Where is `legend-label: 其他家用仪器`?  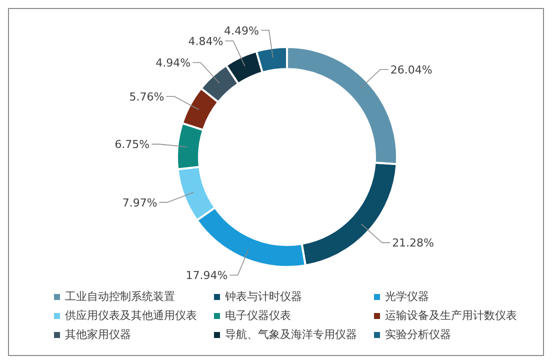 legend-label: 其他家用仪器 is located at coordinates (98, 334).